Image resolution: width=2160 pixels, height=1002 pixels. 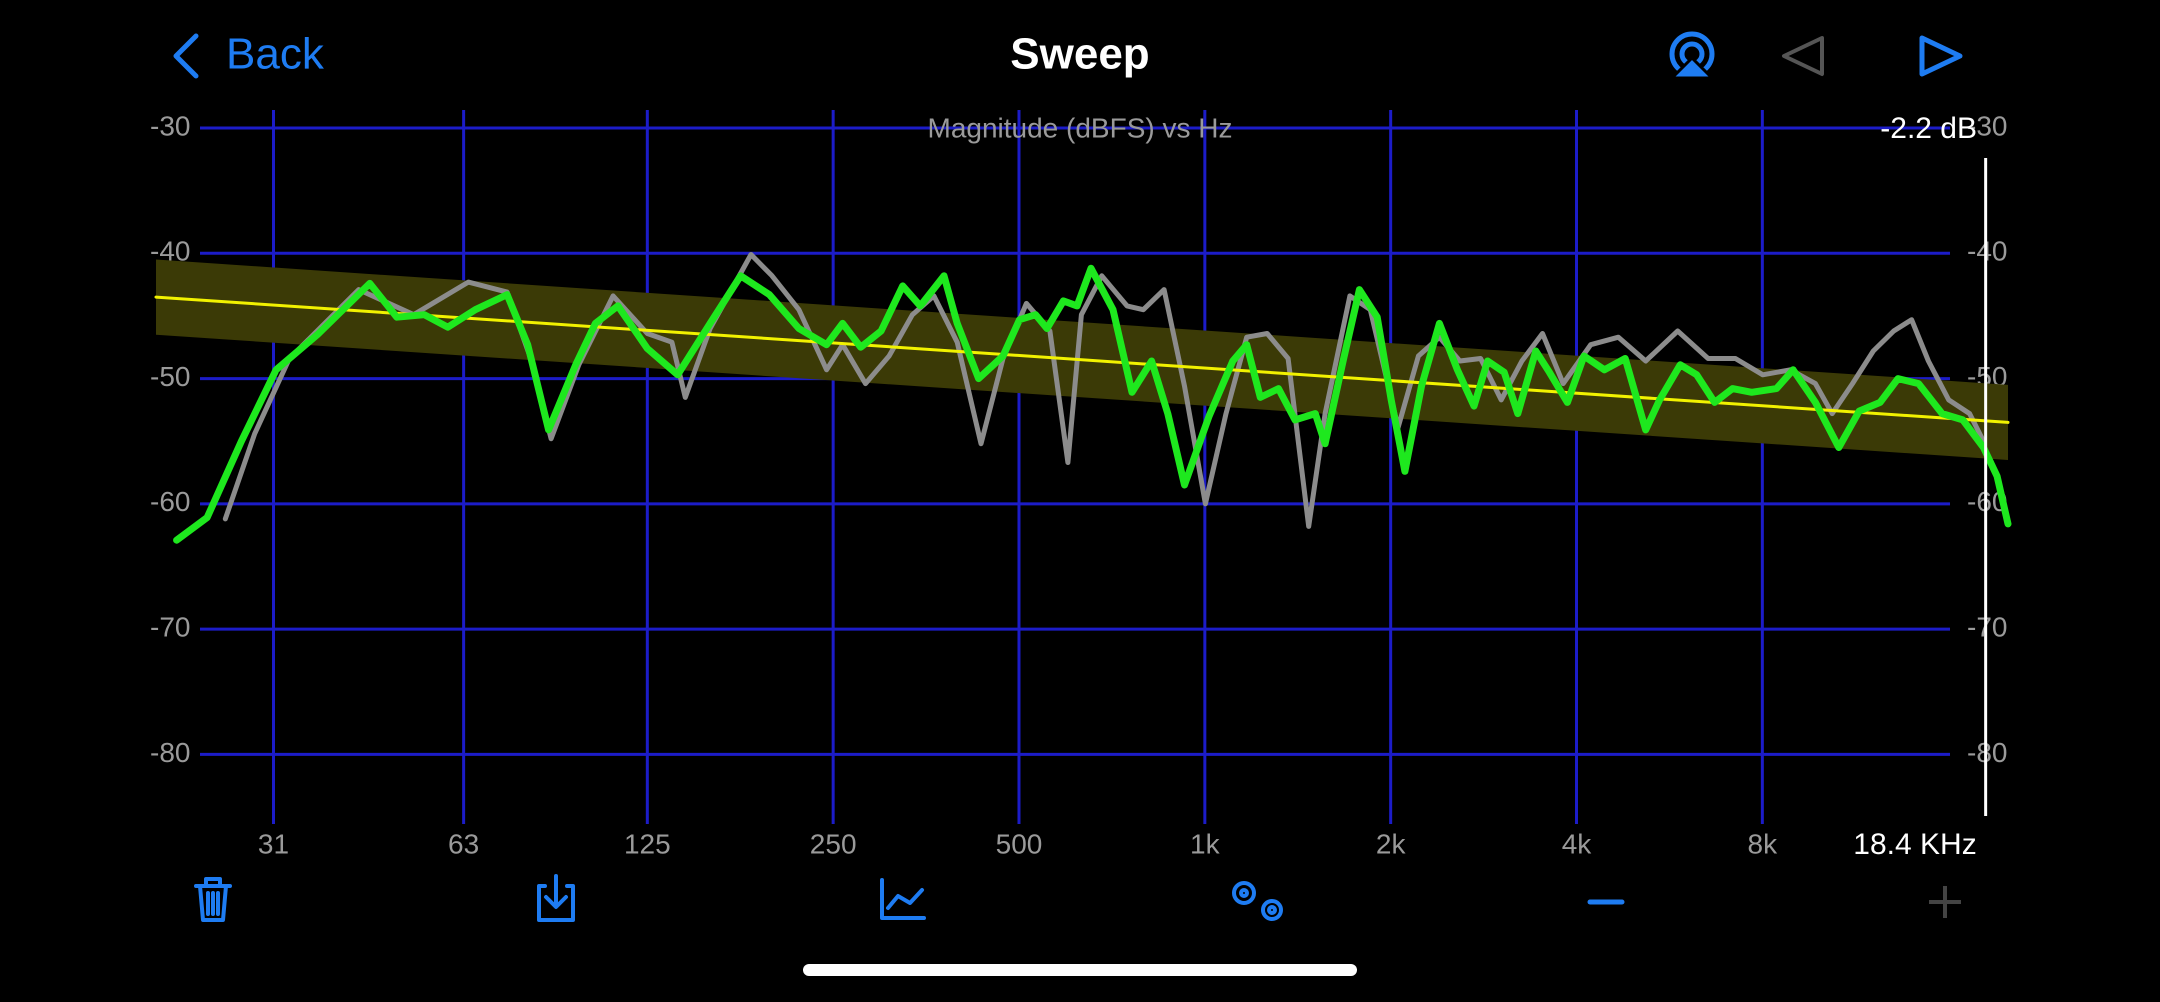 I want to click on zoom-in-button, so click(x=1945, y=902).